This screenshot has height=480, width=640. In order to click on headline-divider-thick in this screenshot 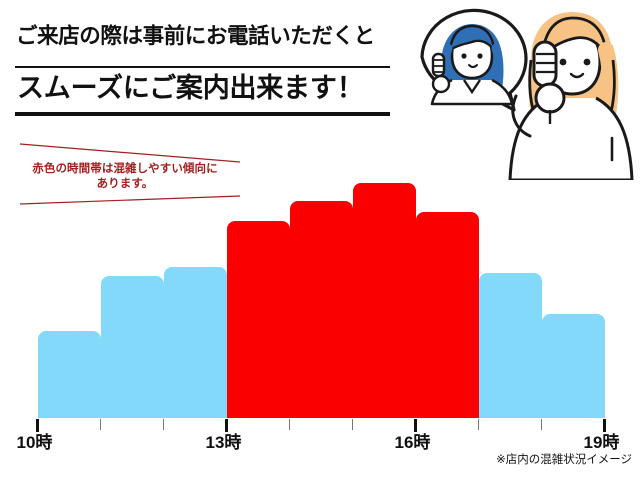, I will do `click(202, 114)`.